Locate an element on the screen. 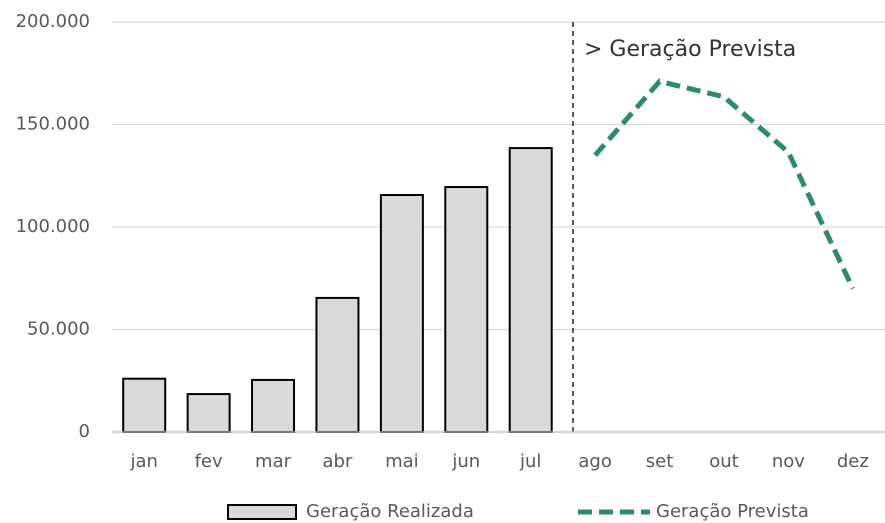 The image size is (885, 523). legend-label: Geração Prevista is located at coordinates (732, 511).